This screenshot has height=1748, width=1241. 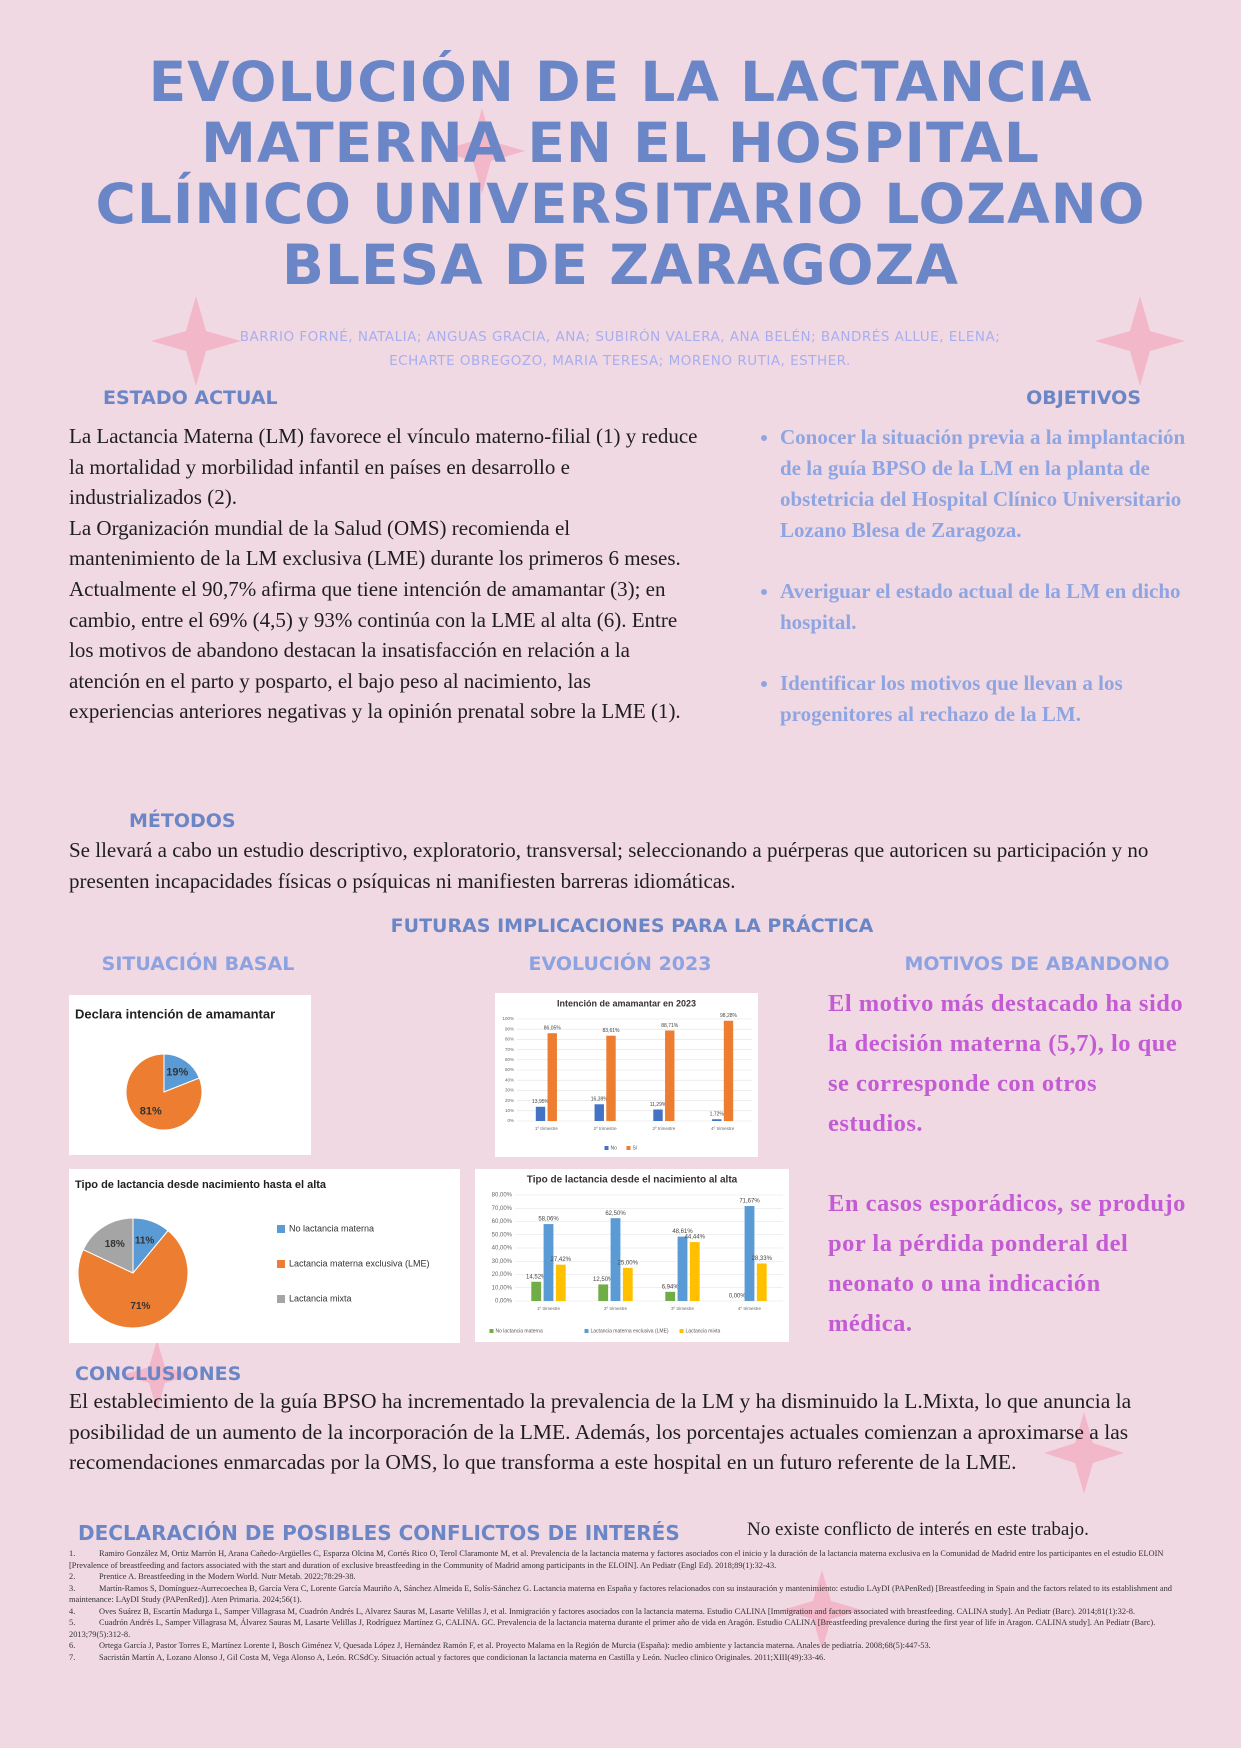 What do you see at coordinates (509, 1079) in the screenshot?
I see `y-tick-label: 40%` at bounding box center [509, 1079].